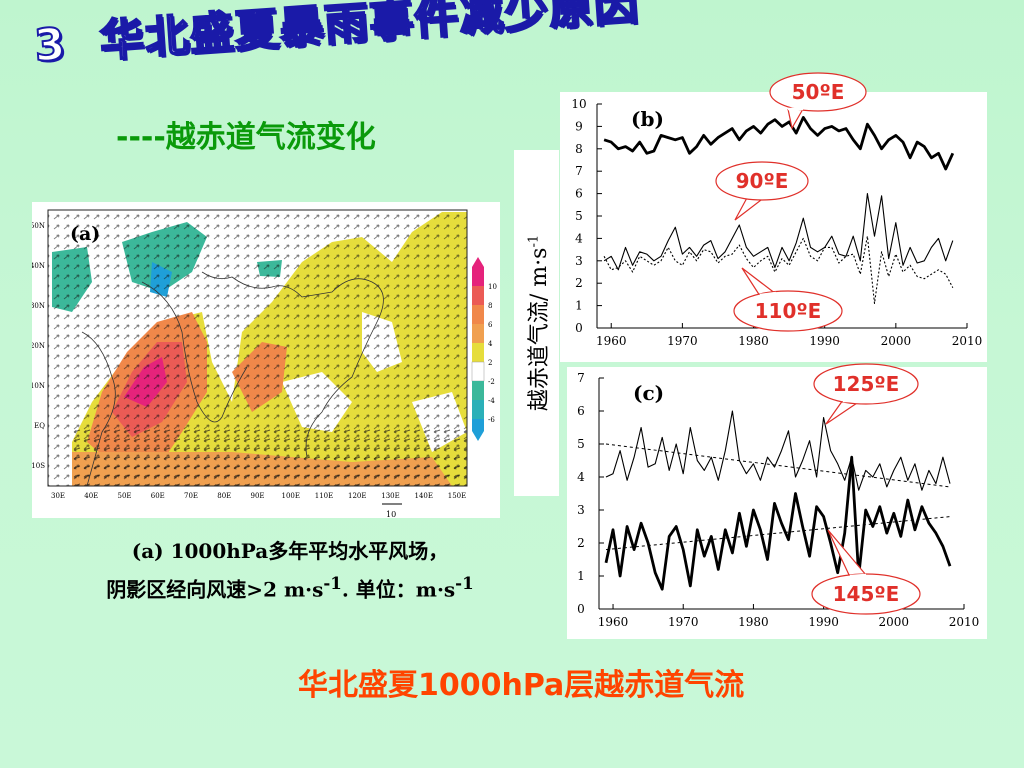 This screenshot has width=1024, height=768. What do you see at coordinates (492, 353) in the screenshot?
I see `colorbar-labels: 10 8 6 4 2 -2 -4 -6` at bounding box center [492, 353].